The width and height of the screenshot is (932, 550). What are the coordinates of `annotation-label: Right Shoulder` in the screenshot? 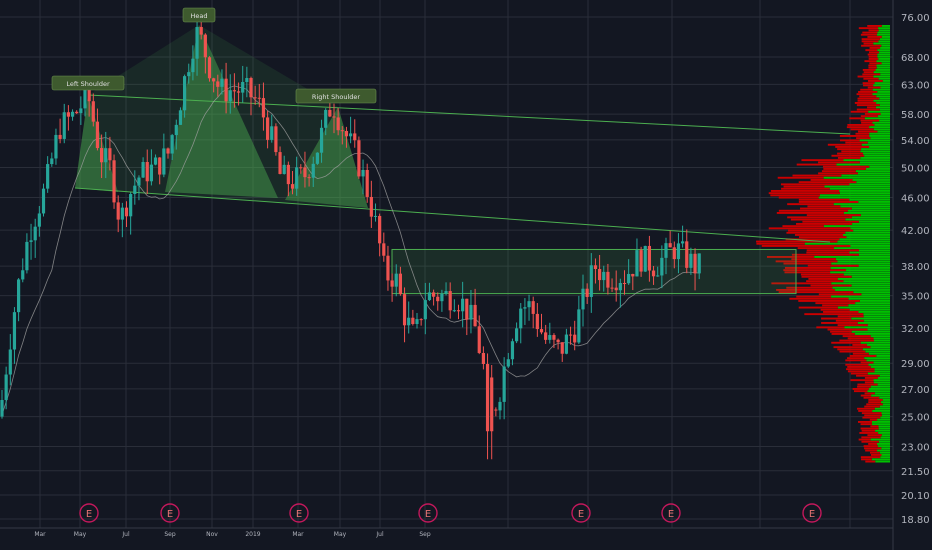 It's located at (336, 96).